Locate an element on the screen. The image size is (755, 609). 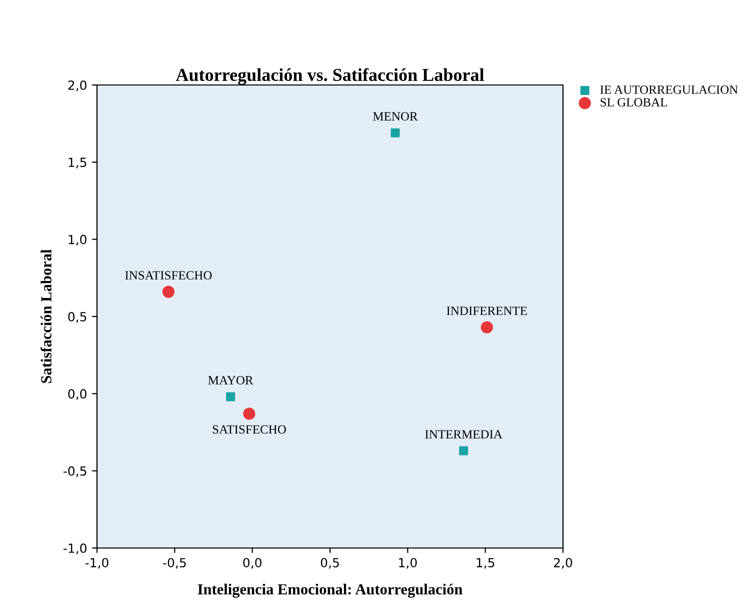
x-tick-label: 0,5 is located at coordinates (329, 563).